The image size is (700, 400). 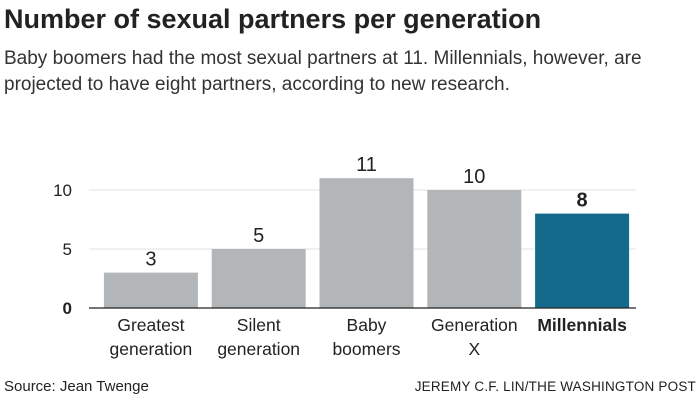 I want to click on chart-title: Number of sexual partners per generation, so click(x=273, y=19).